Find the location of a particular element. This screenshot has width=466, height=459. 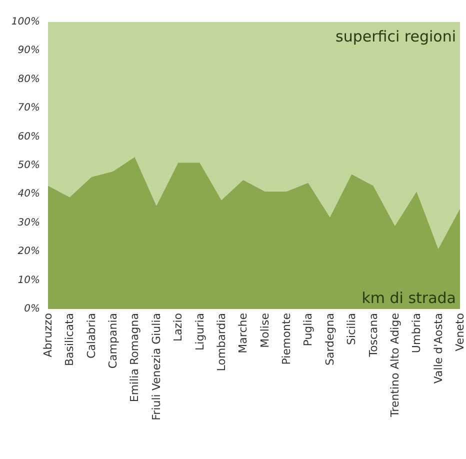

x-tick-label: Campania is located at coordinates (113, 341).